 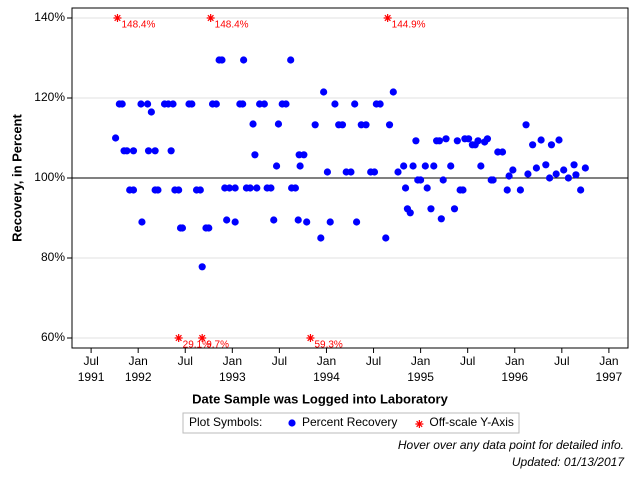 What do you see at coordinates (232, 25) in the screenshot?
I see `offscale-label: 148.4%` at bounding box center [232, 25].